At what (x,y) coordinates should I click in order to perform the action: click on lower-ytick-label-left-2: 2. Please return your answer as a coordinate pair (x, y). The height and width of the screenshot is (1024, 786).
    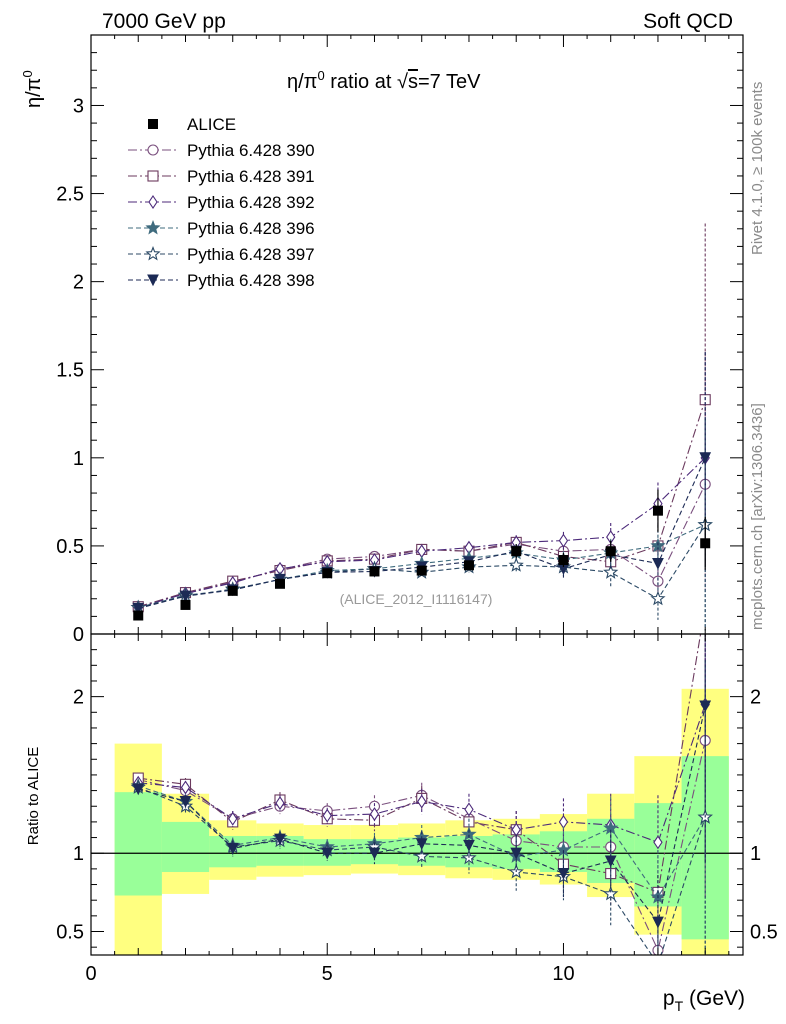
    Looking at the image, I should click on (78, 698).